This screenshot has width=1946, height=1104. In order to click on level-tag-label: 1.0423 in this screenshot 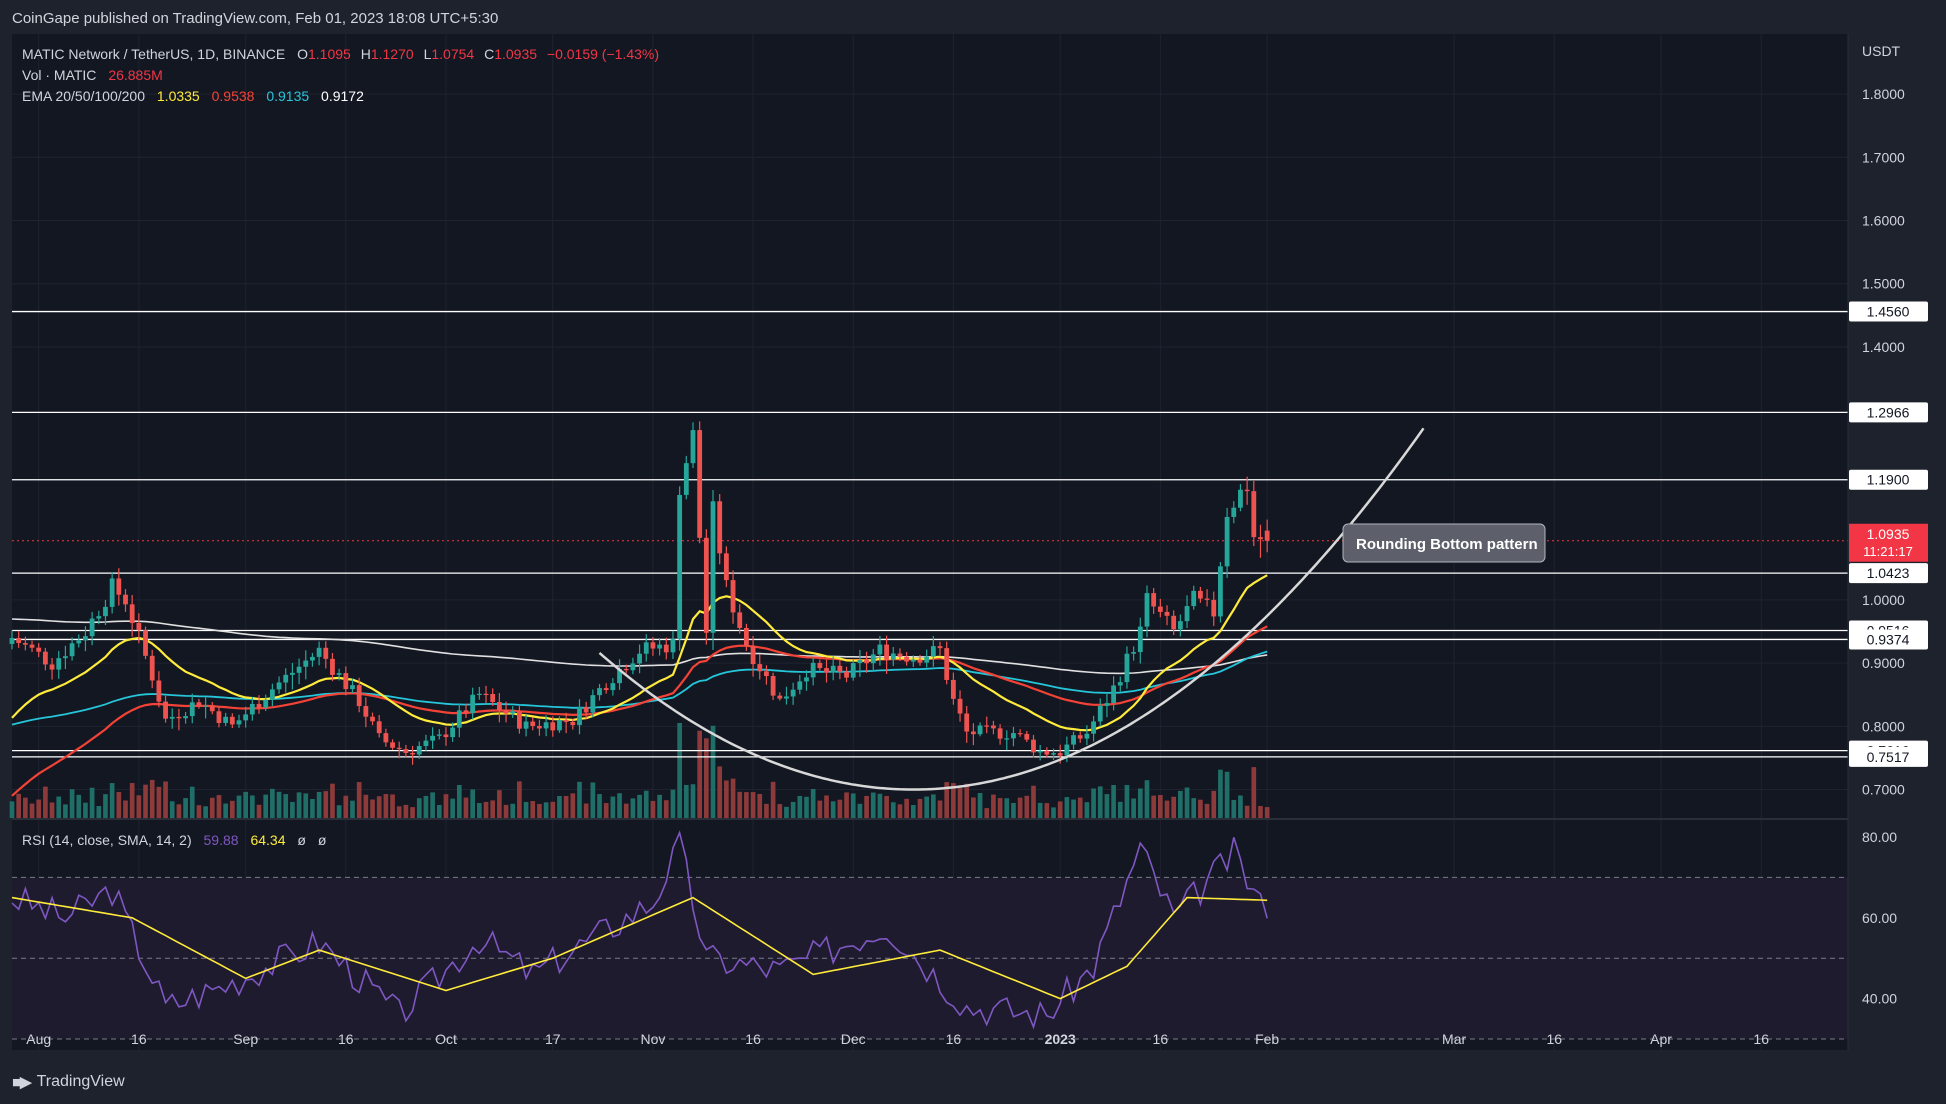, I will do `click(1888, 573)`.